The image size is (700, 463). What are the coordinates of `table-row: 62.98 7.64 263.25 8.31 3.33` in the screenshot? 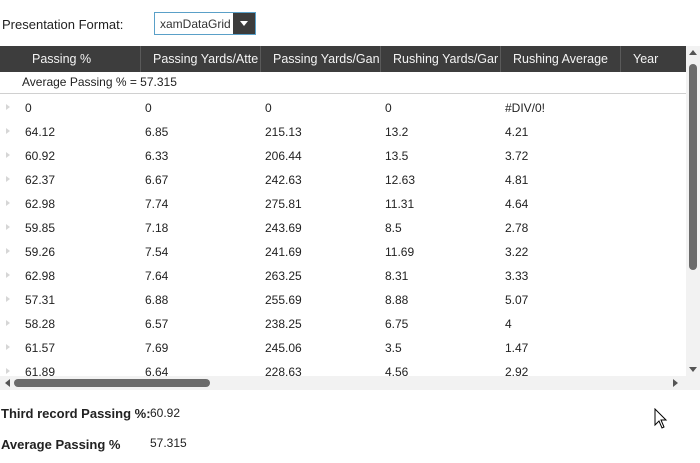 It's located at (343, 276).